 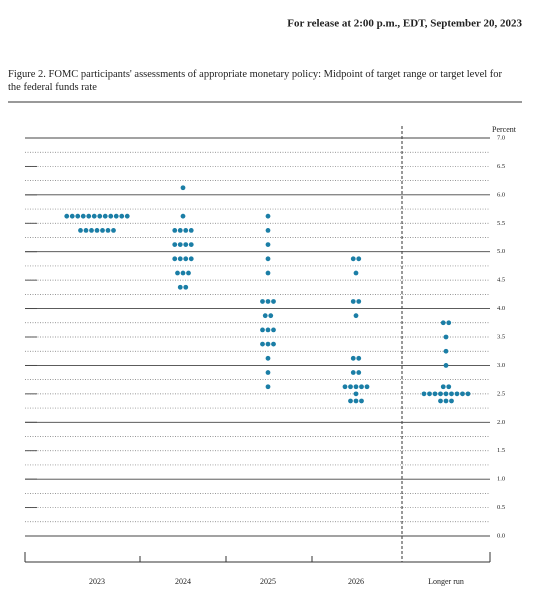 What do you see at coordinates (504, 129) in the screenshot?
I see `y-axis-label: Percent` at bounding box center [504, 129].